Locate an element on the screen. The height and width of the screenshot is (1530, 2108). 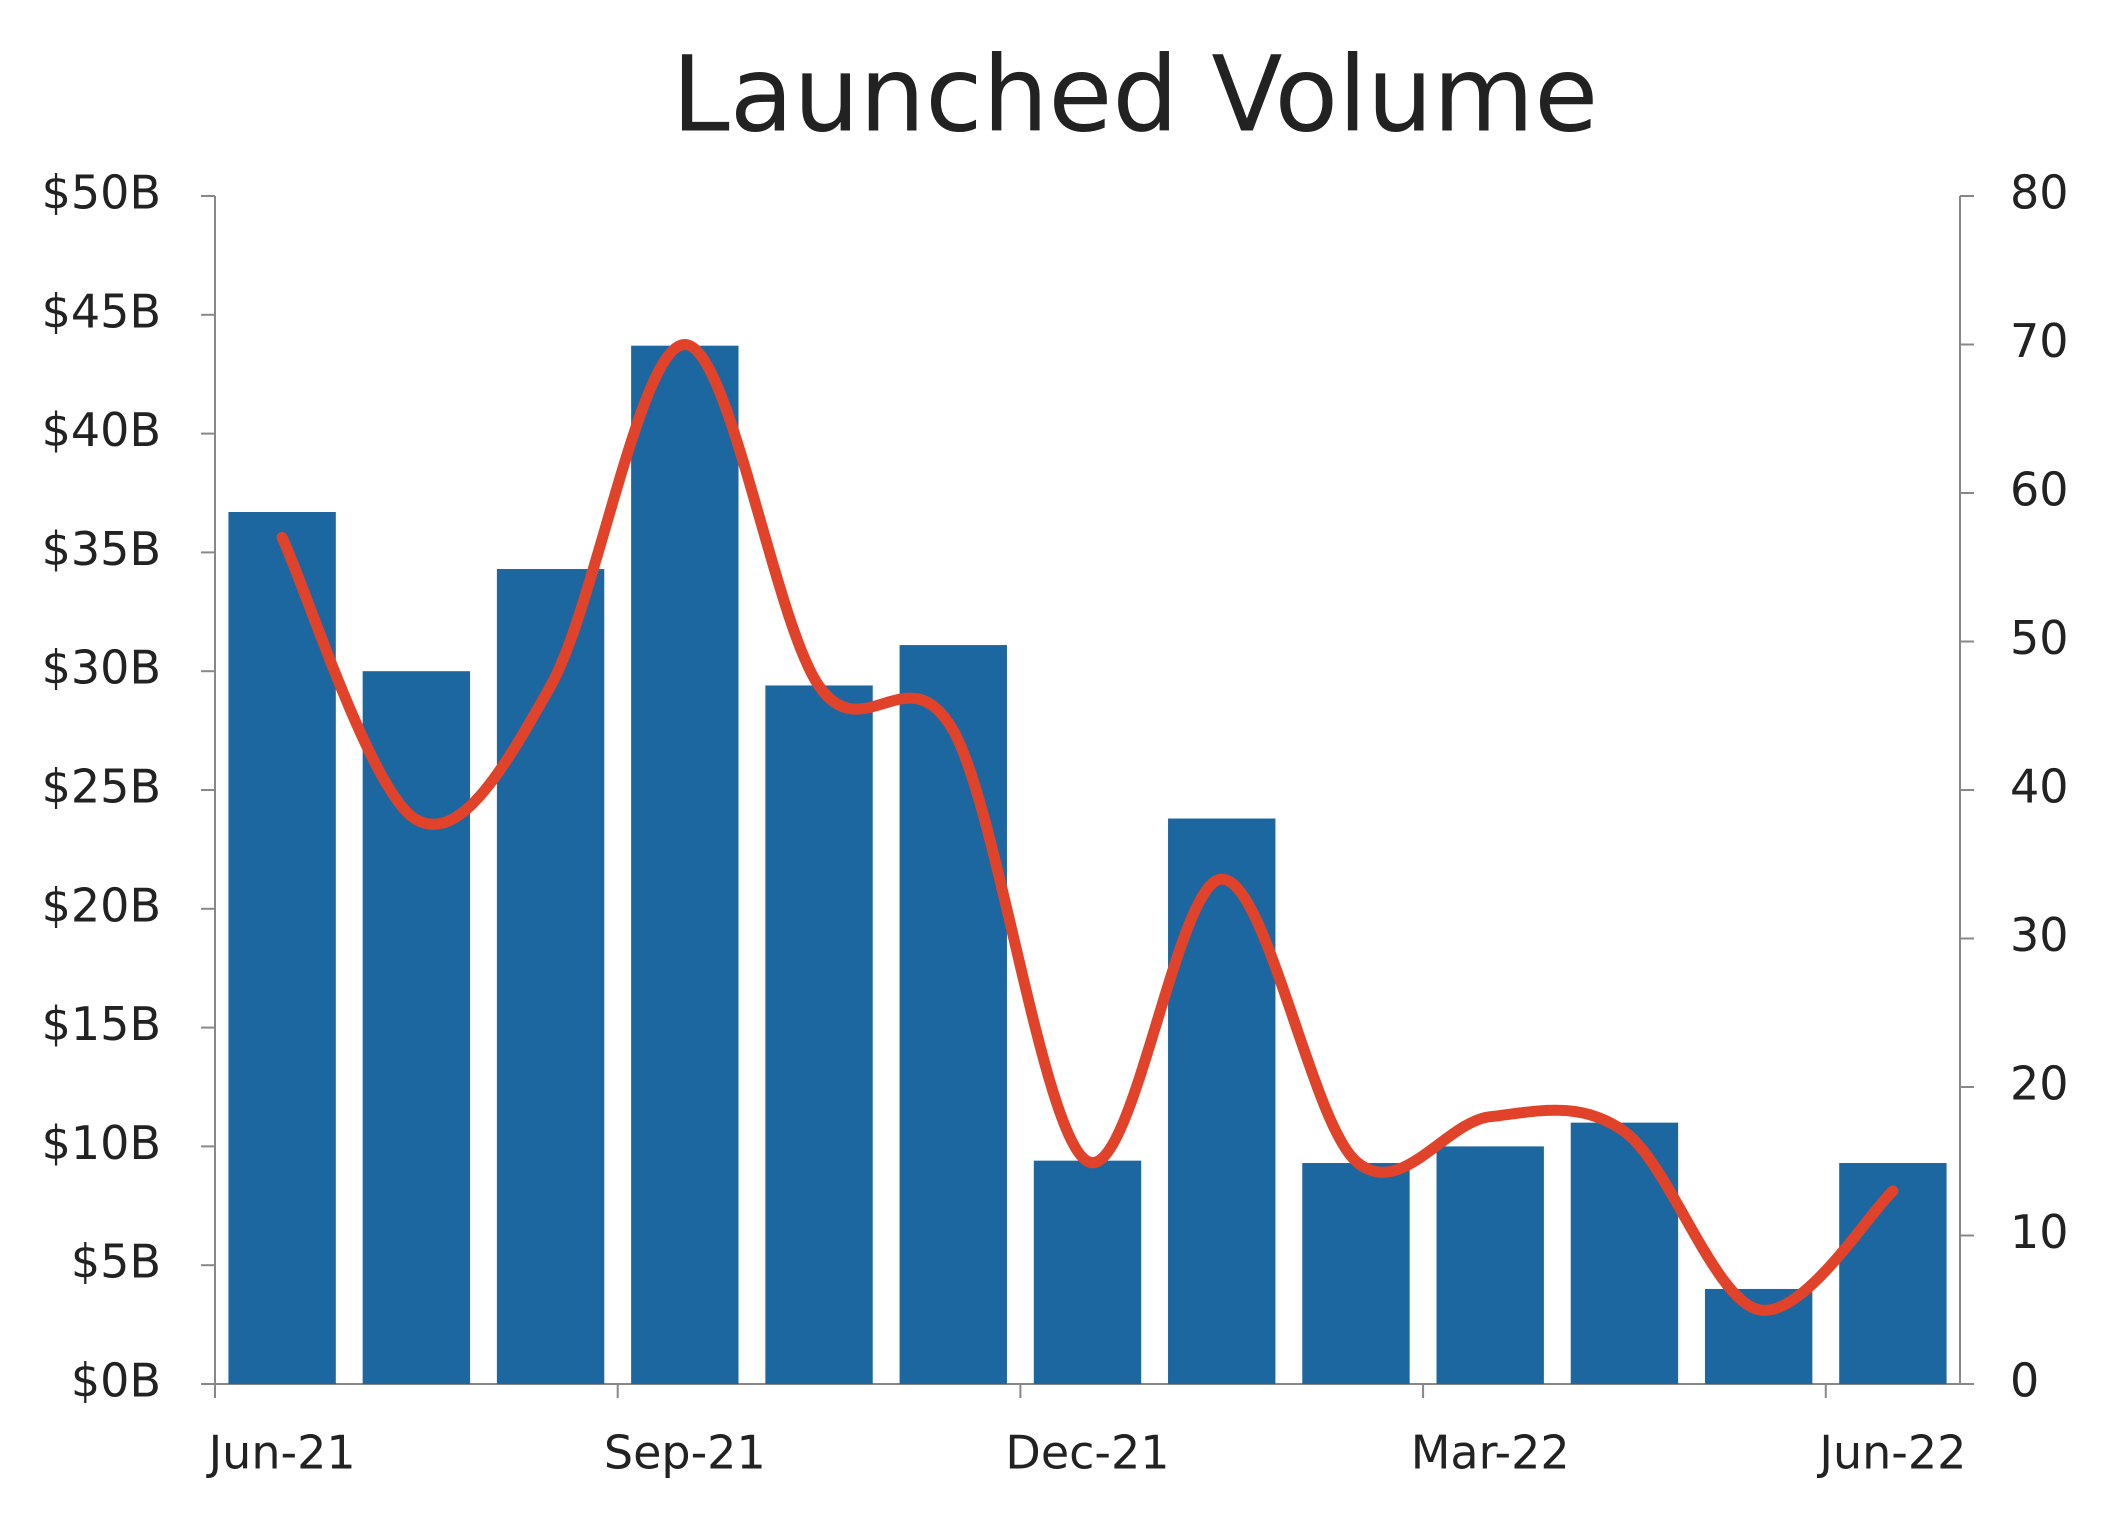
y2-tick-label: 30 is located at coordinates (2039, 935).